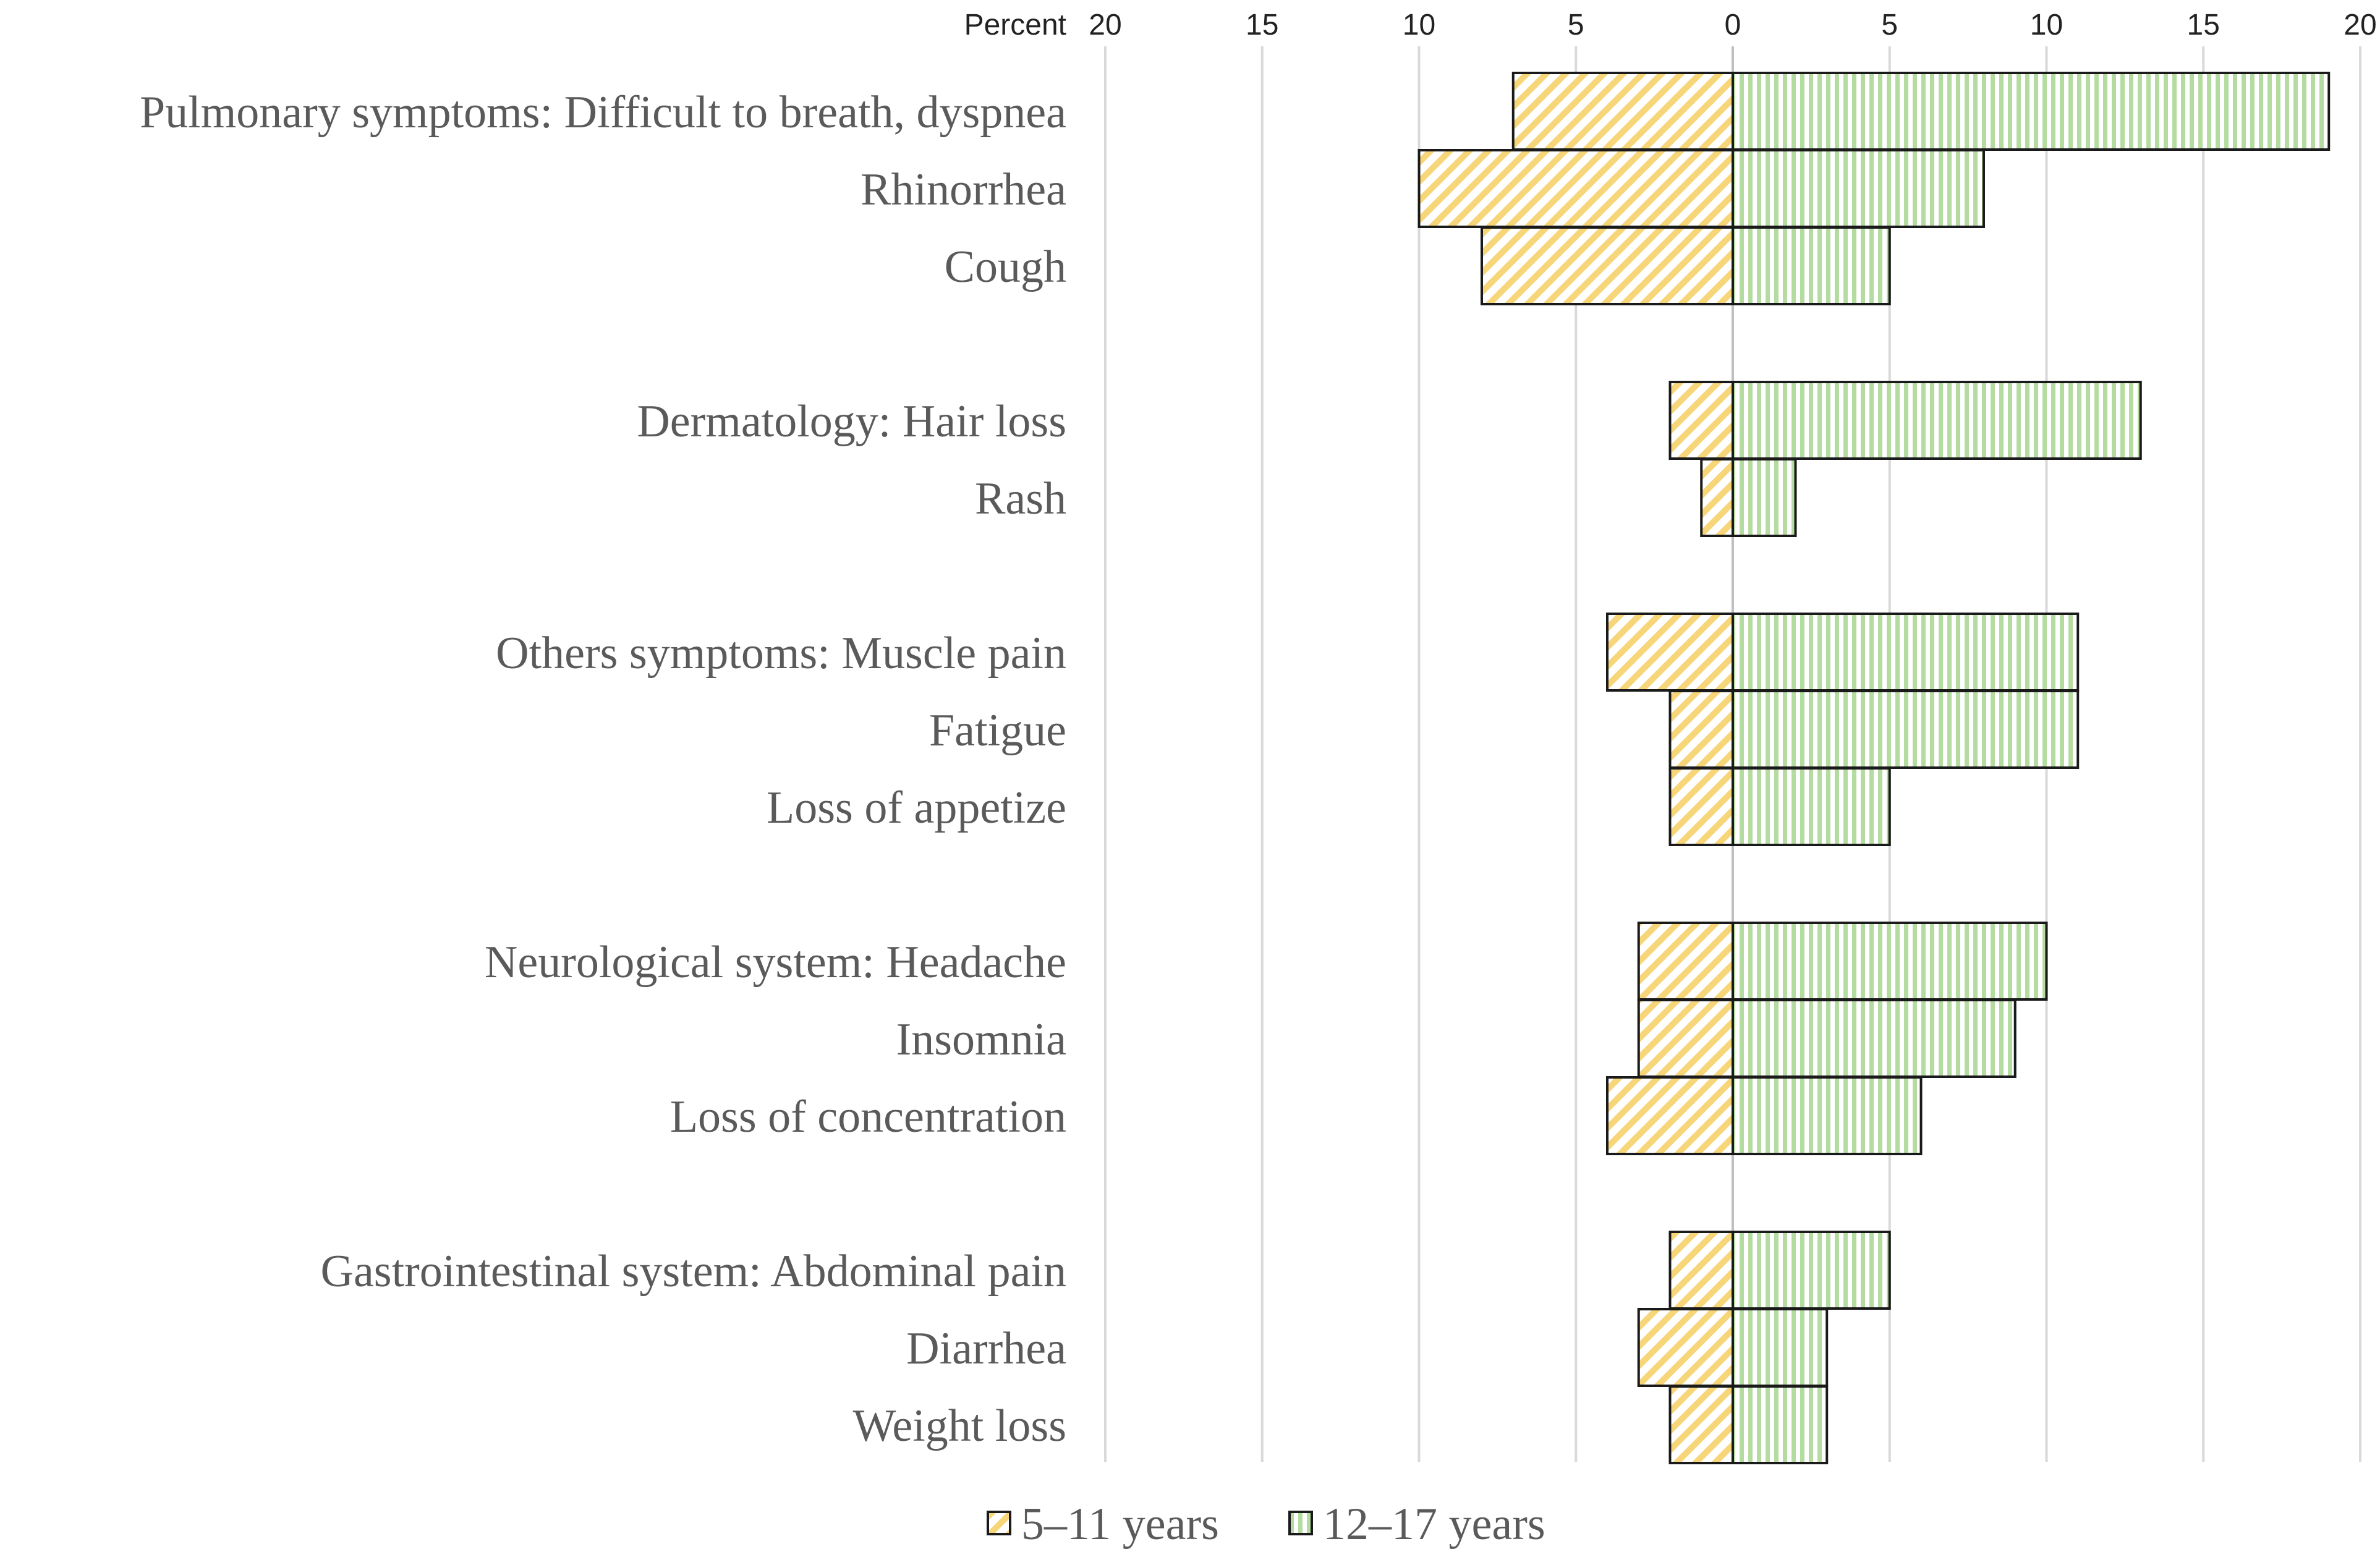  I want to click on legend-label-5-11: 5–11 years, so click(1120, 1524).